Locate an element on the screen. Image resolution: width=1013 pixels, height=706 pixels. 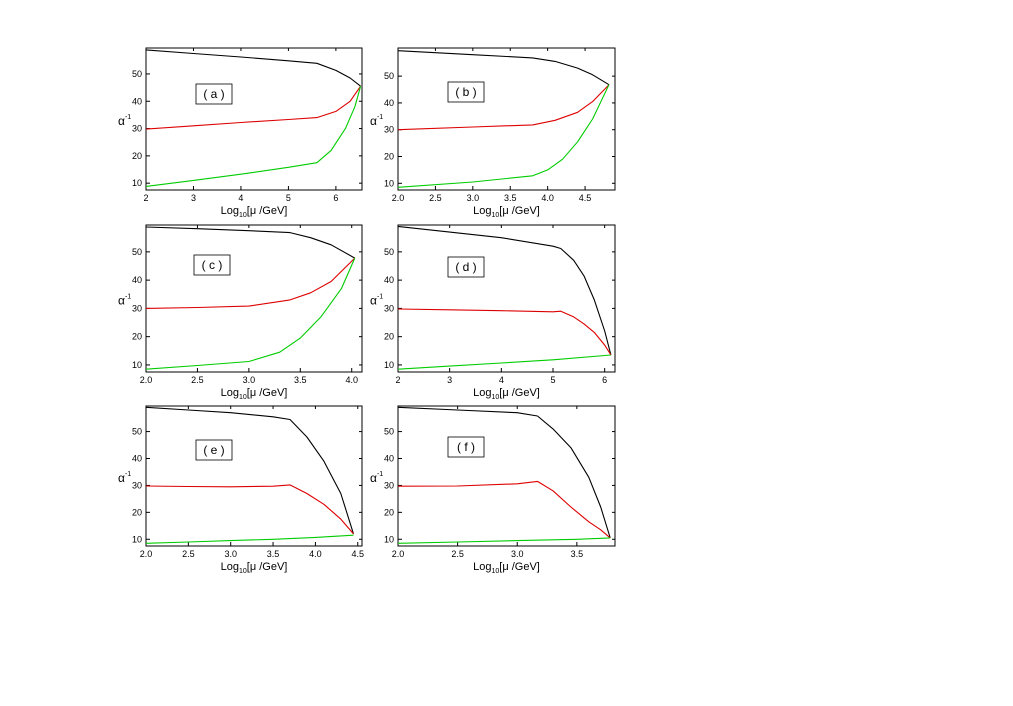
x-tick-label: 2 is located at coordinates (397, 380).